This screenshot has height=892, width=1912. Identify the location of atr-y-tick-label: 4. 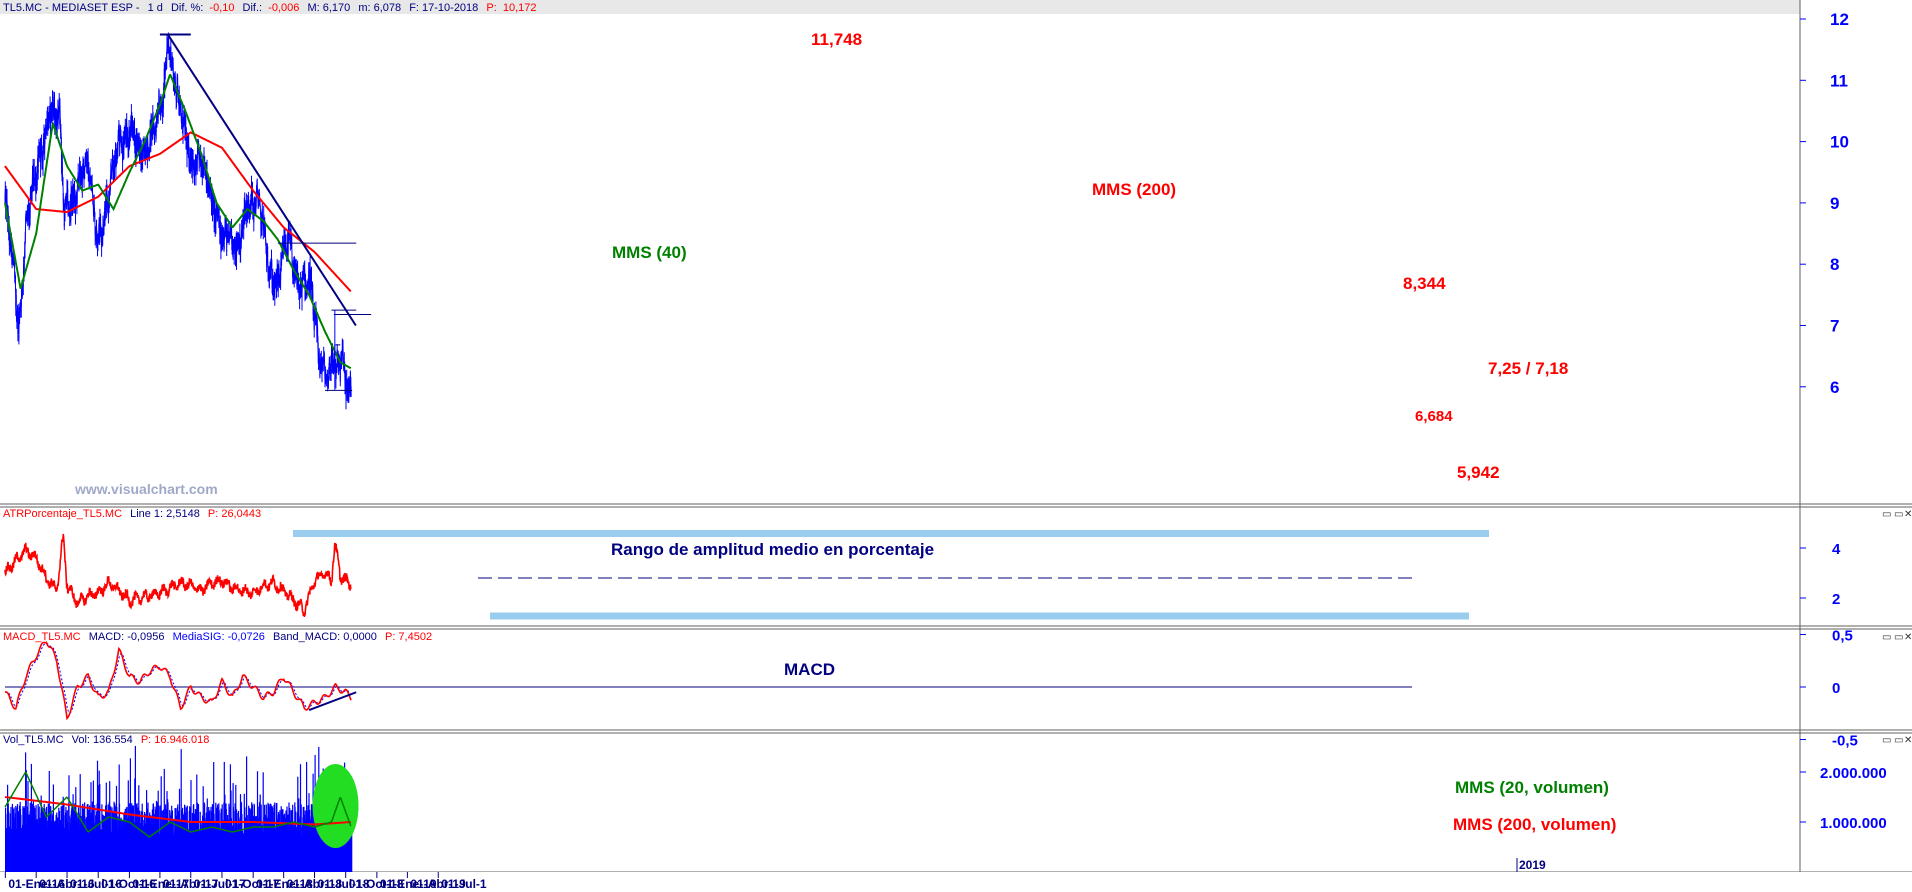
(1836, 549).